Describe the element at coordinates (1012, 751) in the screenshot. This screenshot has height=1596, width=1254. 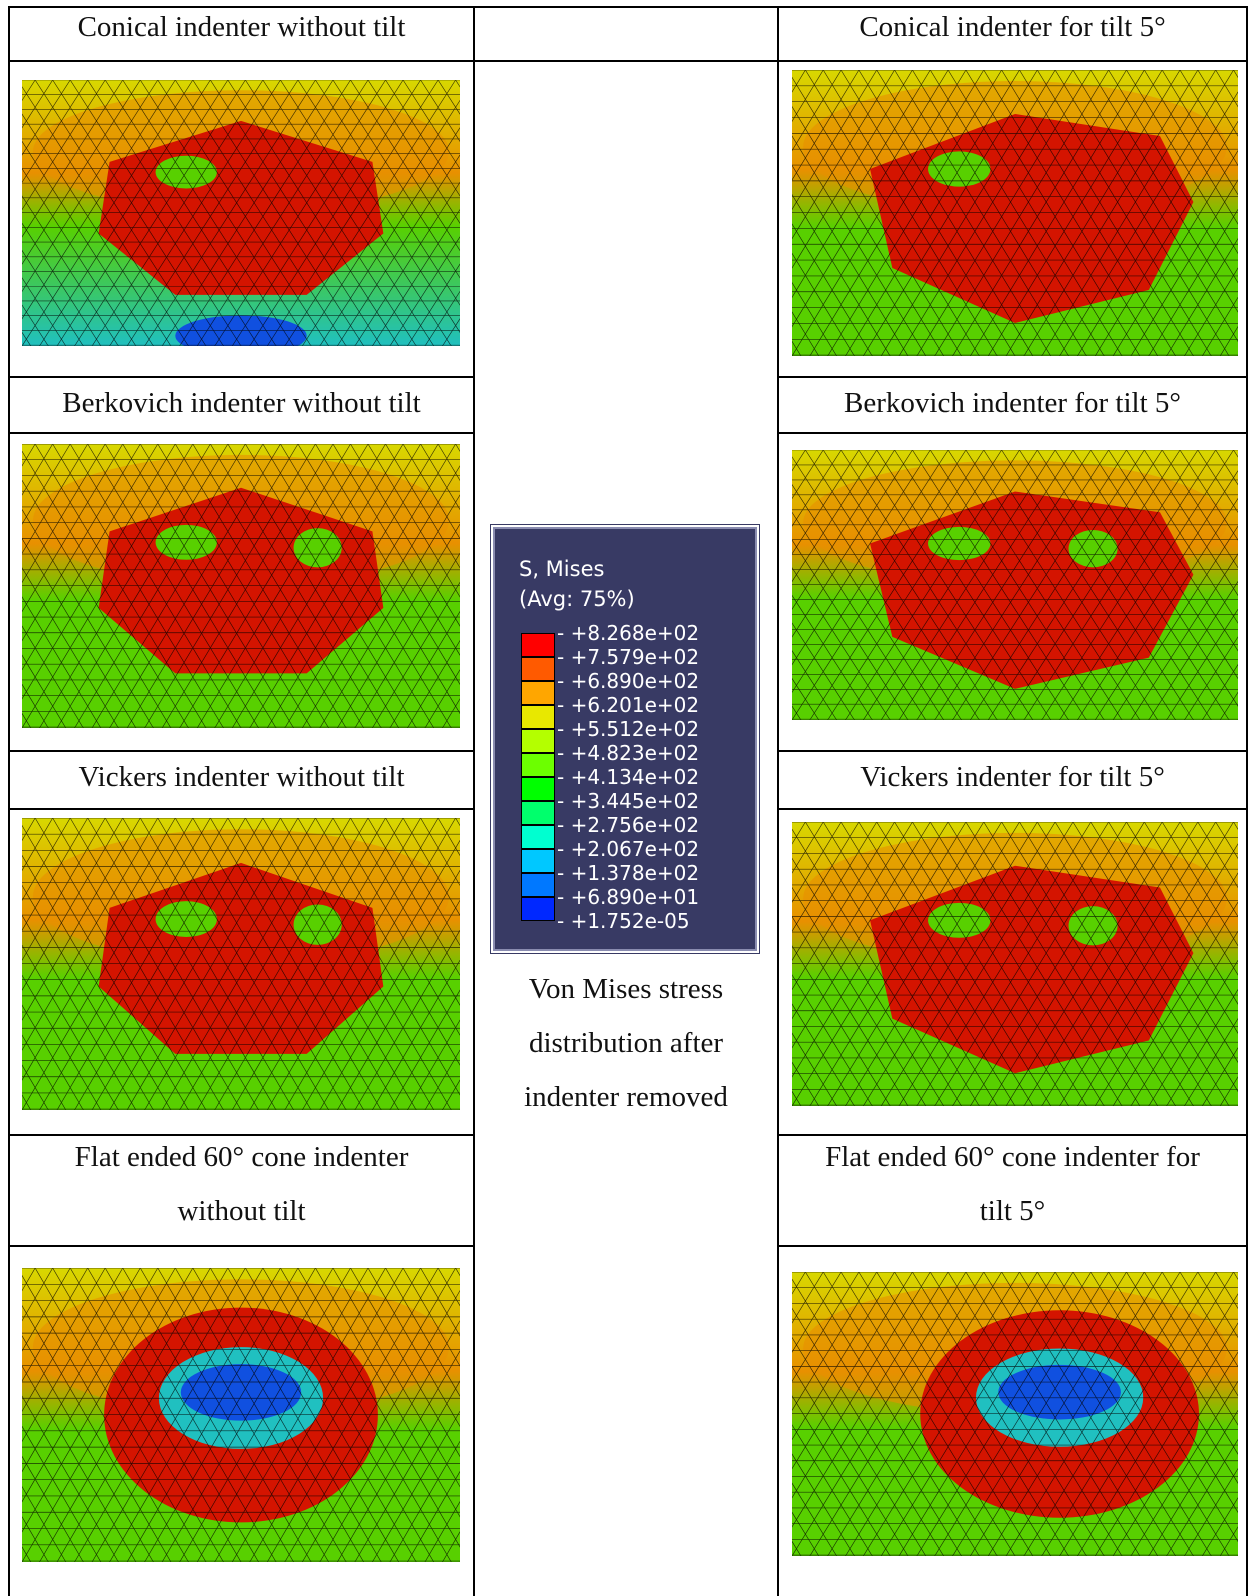
I see `table-border-right-r4` at that location.